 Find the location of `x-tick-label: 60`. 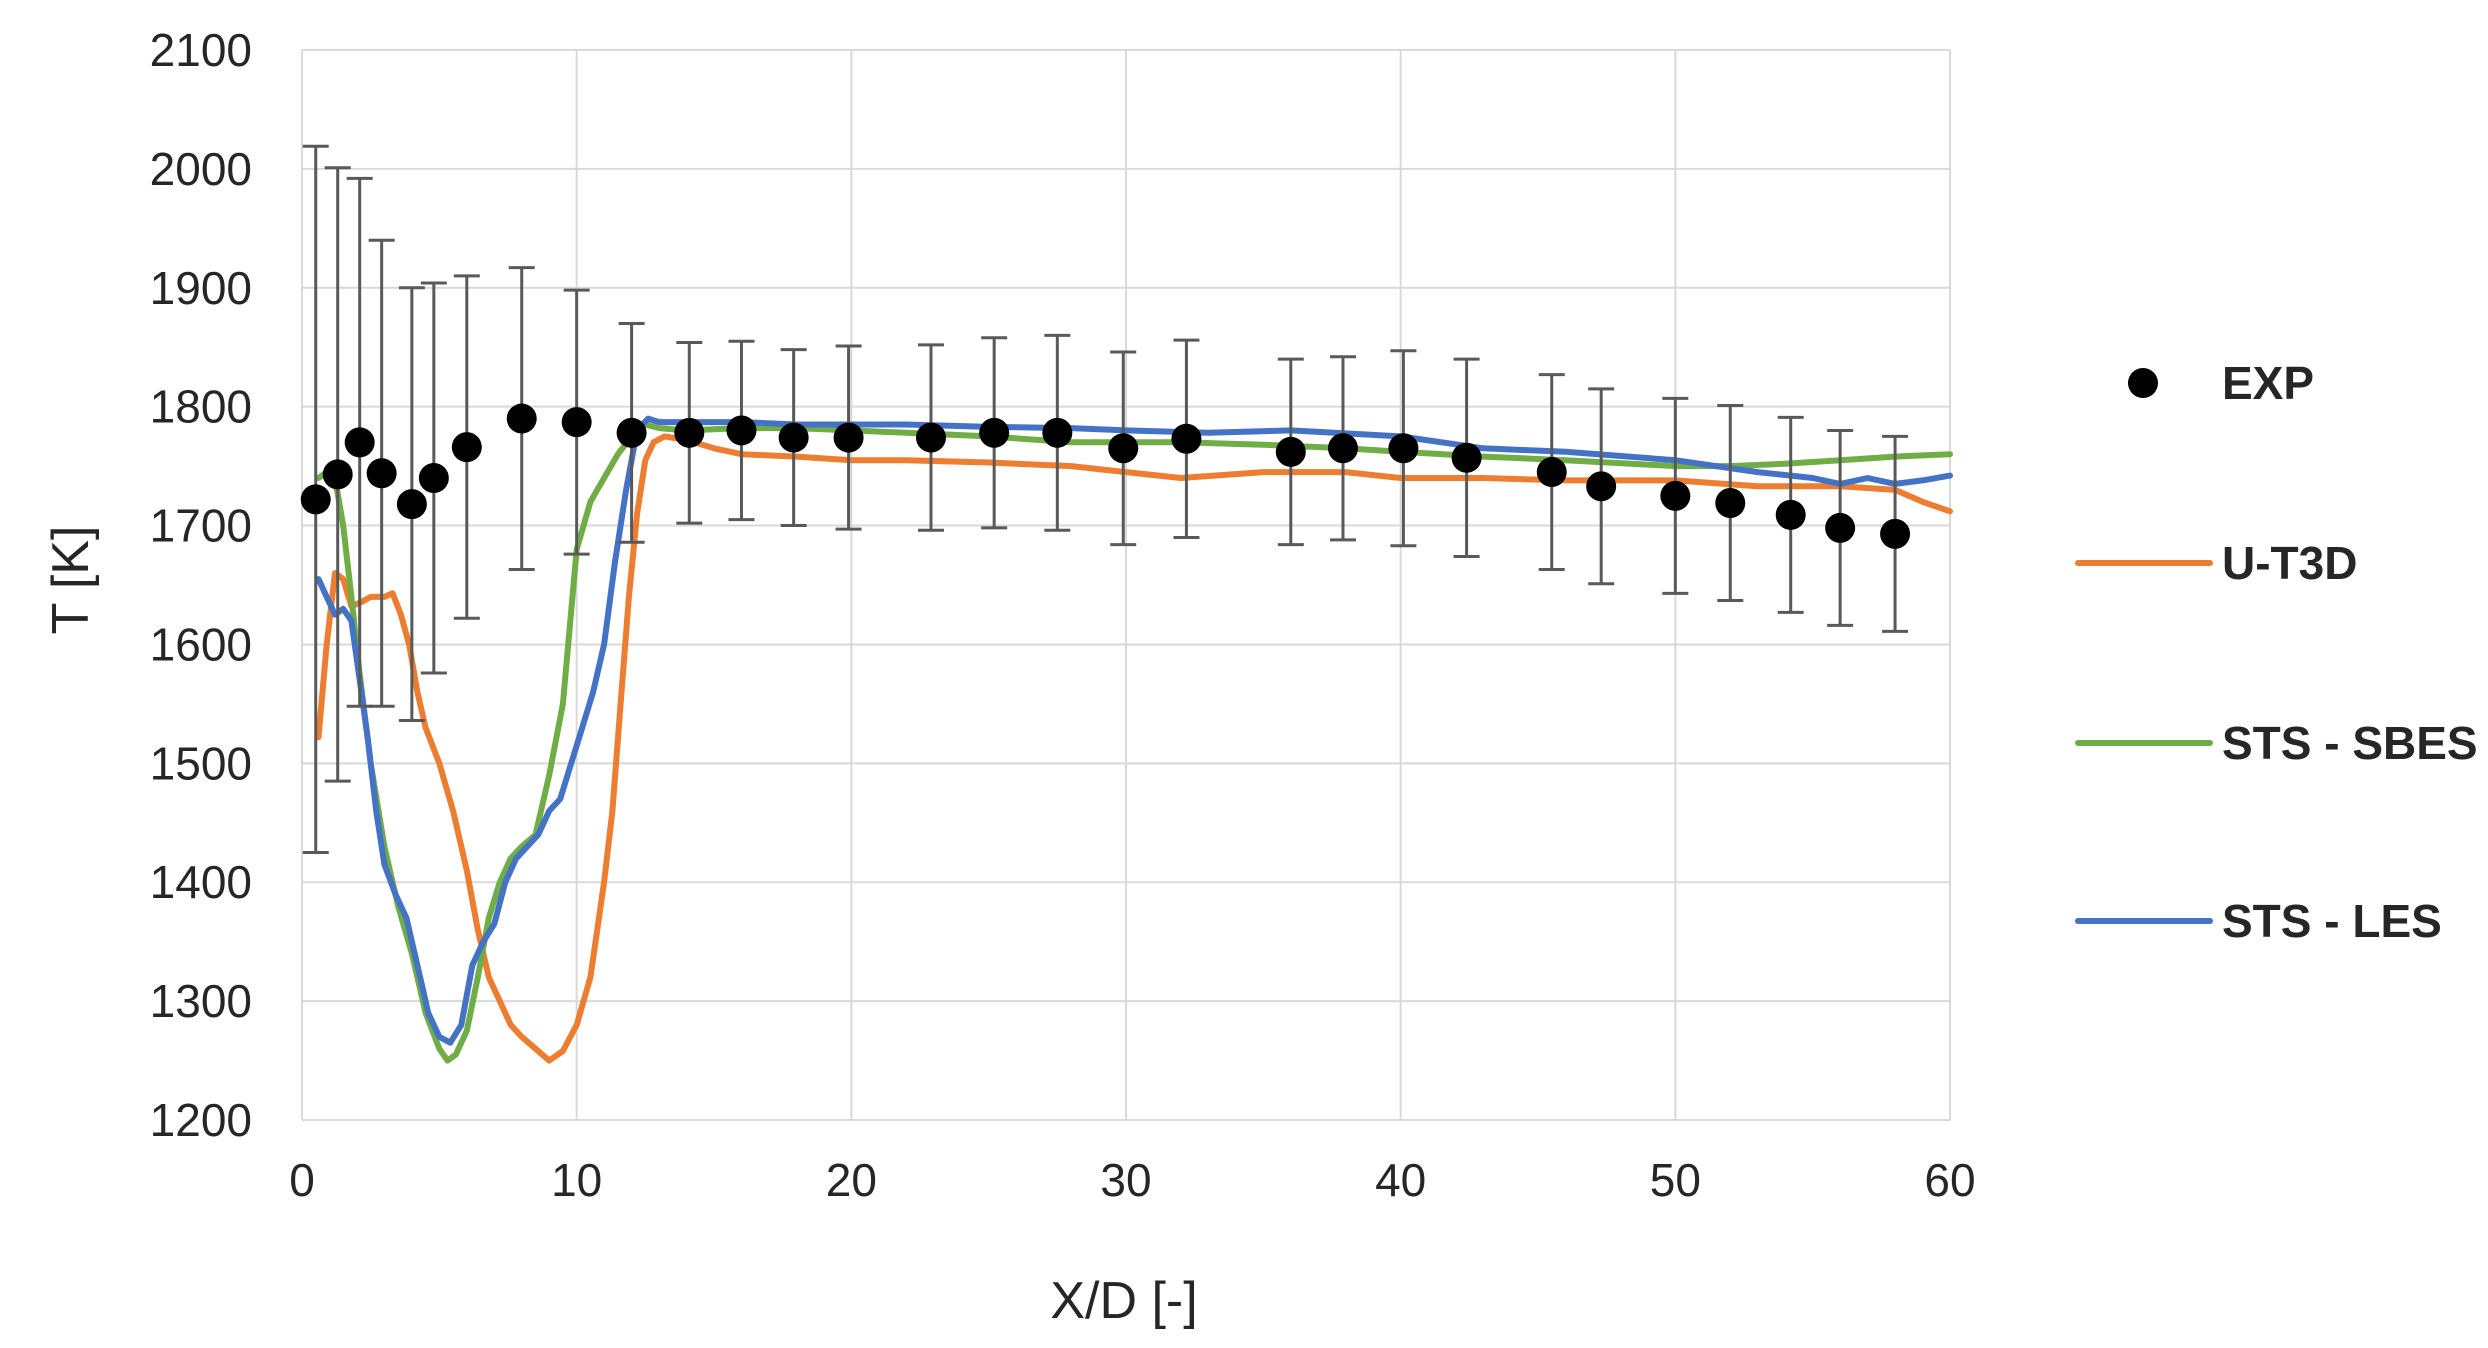

x-tick-label: 60 is located at coordinates (1949, 1180).